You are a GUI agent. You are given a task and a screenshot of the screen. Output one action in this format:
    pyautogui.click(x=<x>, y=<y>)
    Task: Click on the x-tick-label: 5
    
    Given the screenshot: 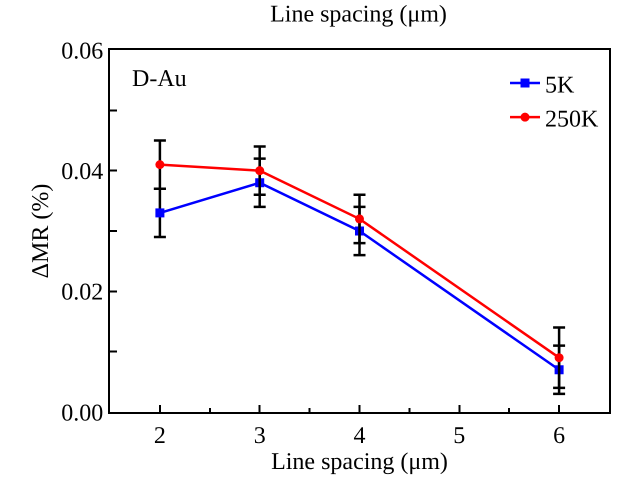 What is the action you would take?
    pyautogui.click(x=459, y=435)
    